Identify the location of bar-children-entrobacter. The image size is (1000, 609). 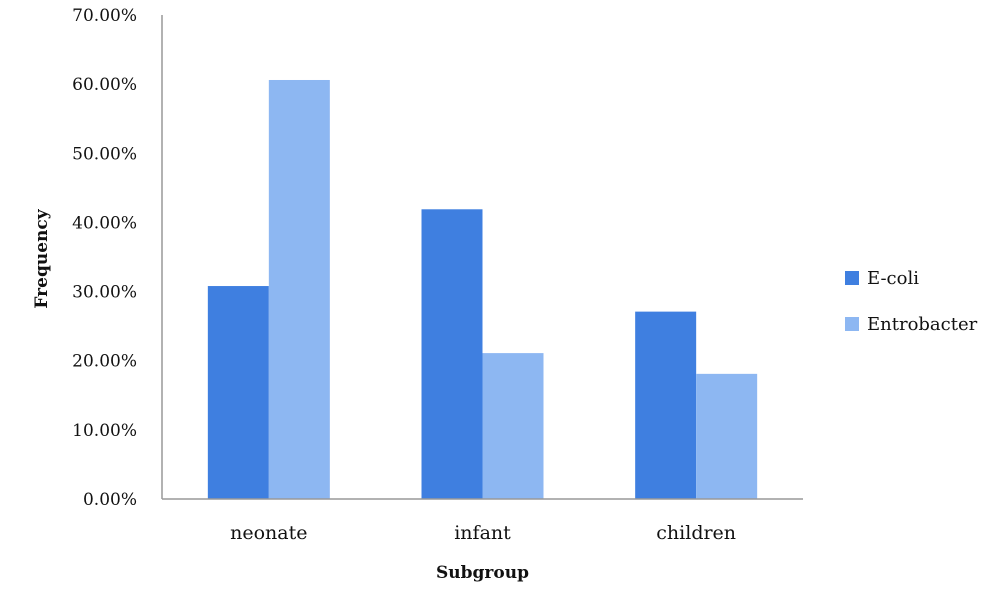
(727, 436).